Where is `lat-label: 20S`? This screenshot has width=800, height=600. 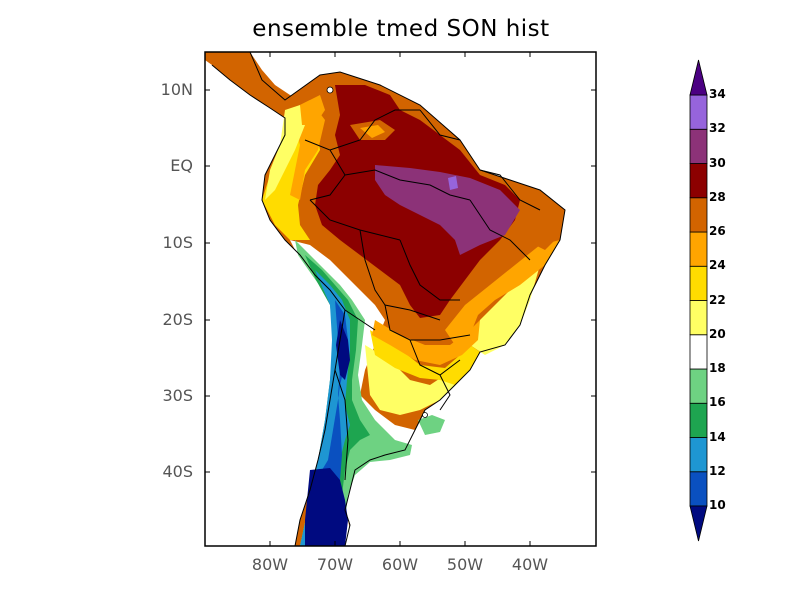
lat-label: 20S is located at coordinates (177, 319).